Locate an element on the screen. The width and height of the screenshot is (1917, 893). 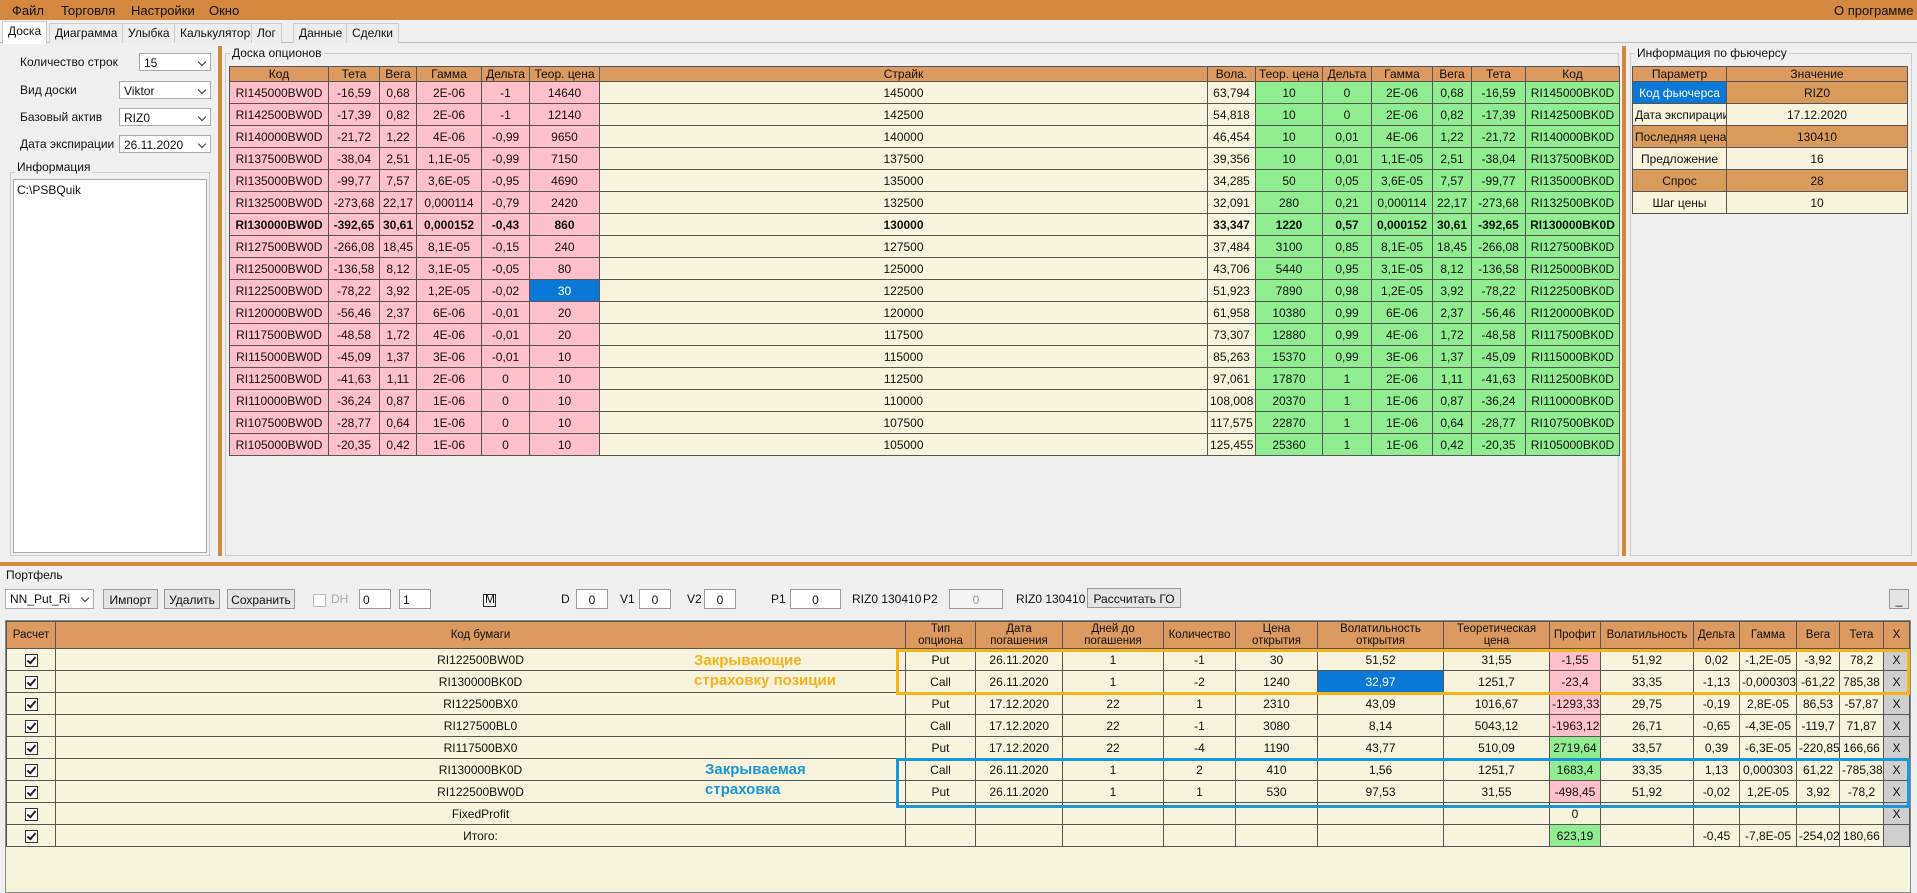
info-group: C:\PSBQuik is located at coordinates (110, 364).